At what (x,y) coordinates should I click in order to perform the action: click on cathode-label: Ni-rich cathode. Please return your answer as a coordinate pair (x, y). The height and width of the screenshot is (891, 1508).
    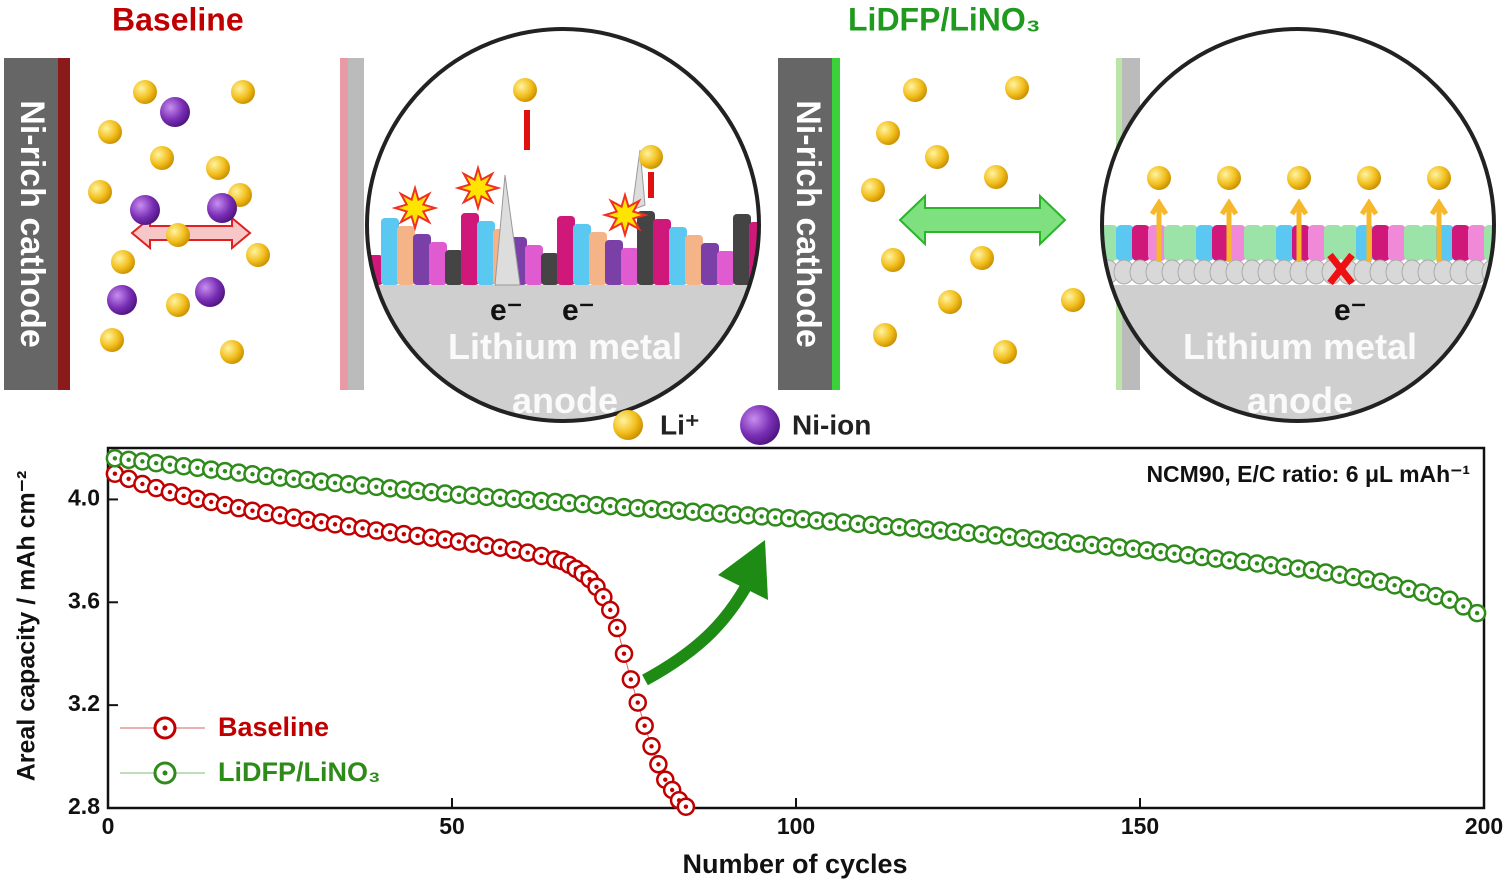
    Looking at the image, I should click on (32, 223).